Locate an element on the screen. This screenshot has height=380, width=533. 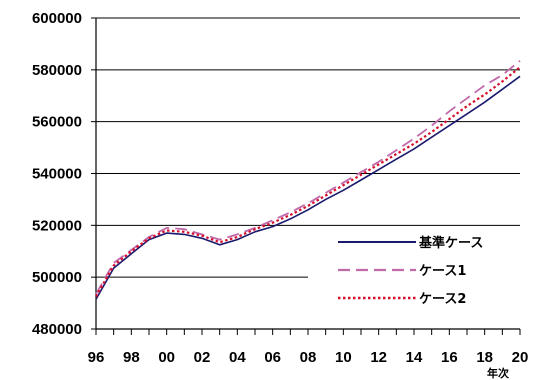
x-tick-label: 20 is located at coordinates (520, 357).